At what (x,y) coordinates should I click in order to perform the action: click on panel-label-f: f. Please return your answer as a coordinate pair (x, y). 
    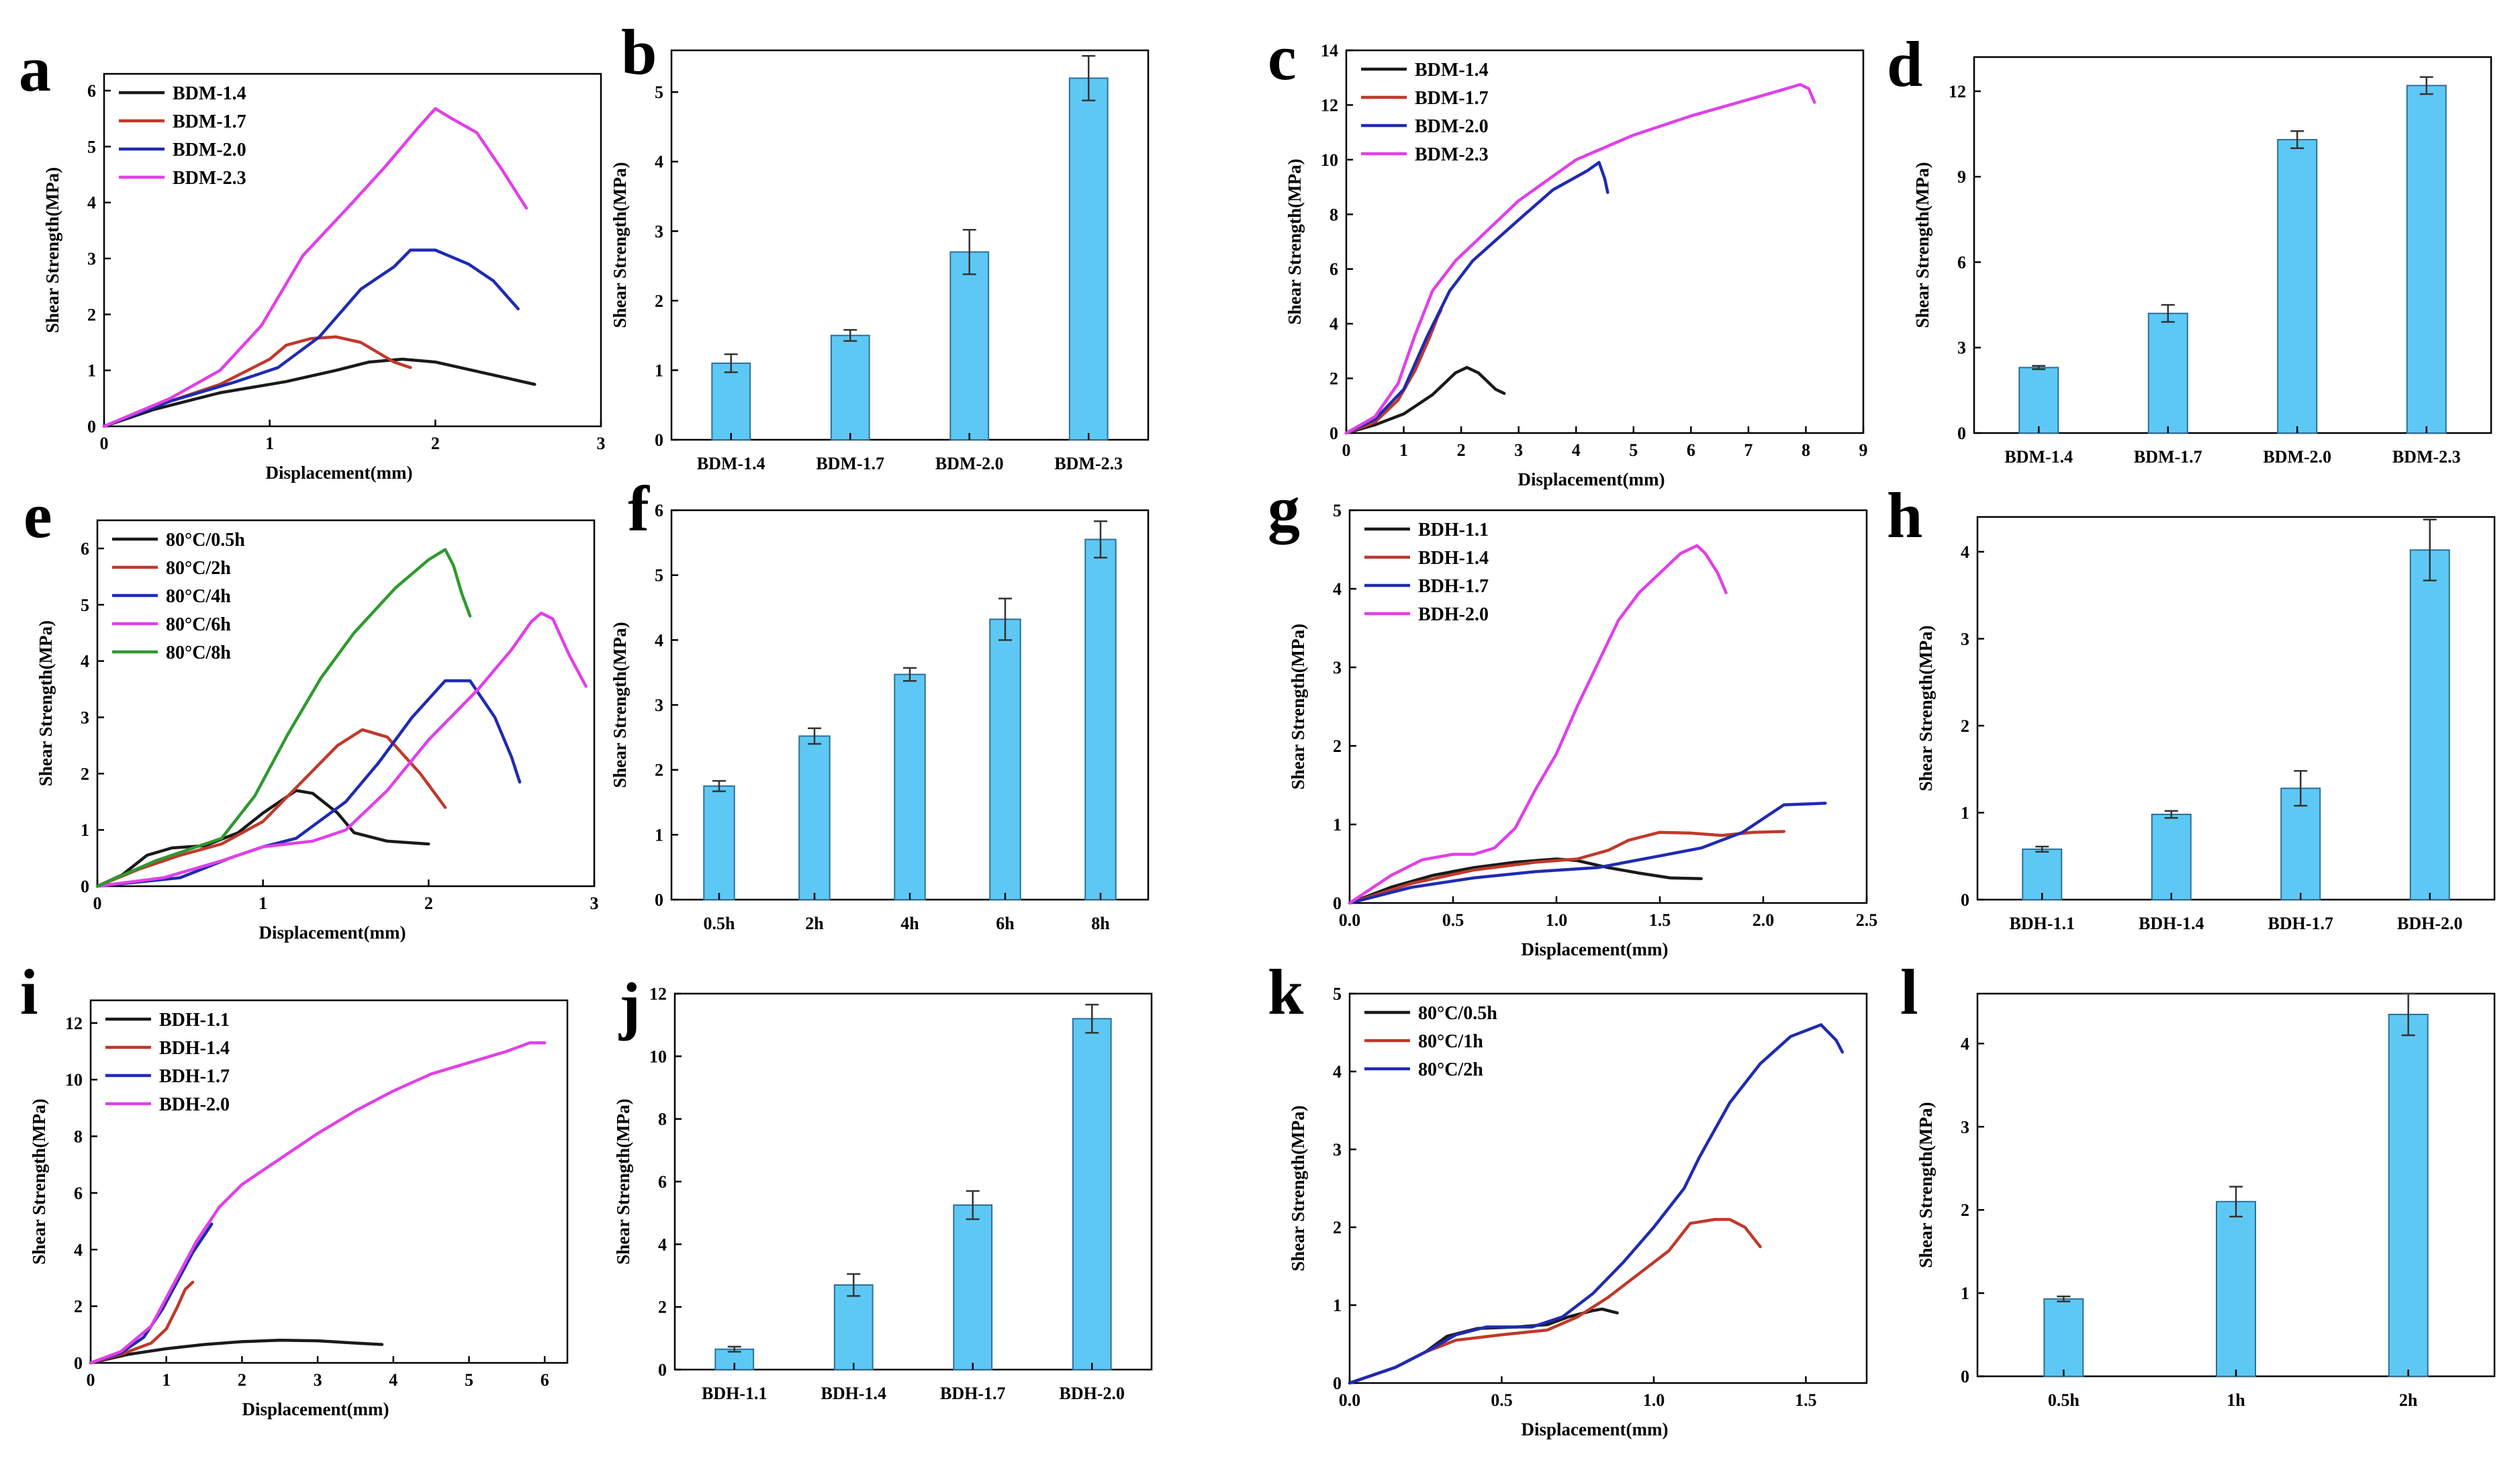
    Looking at the image, I should click on (639, 508).